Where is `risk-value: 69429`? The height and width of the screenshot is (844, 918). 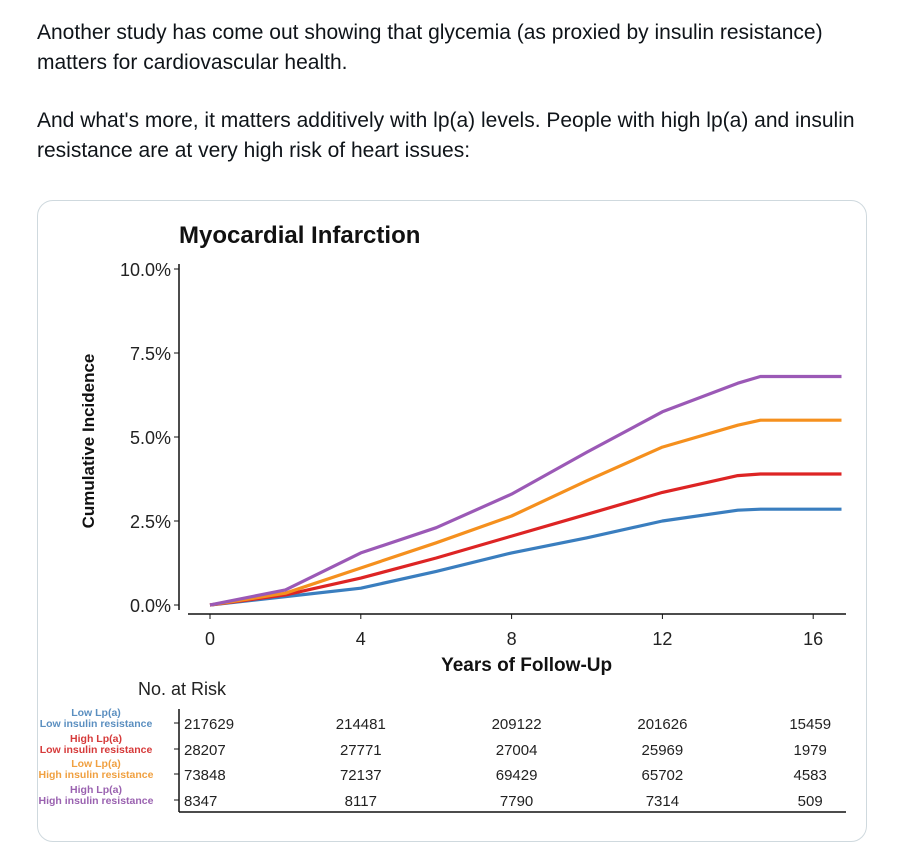
risk-value: 69429 is located at coordinates (517, 775).